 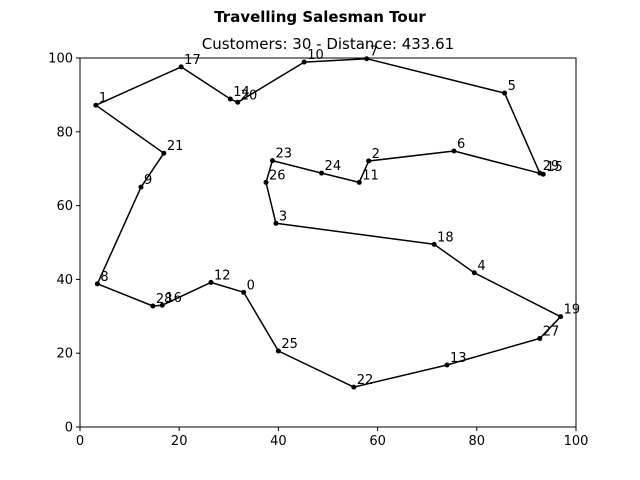 I want to click on customer-label-1: 1, so click(x=103, y=98).